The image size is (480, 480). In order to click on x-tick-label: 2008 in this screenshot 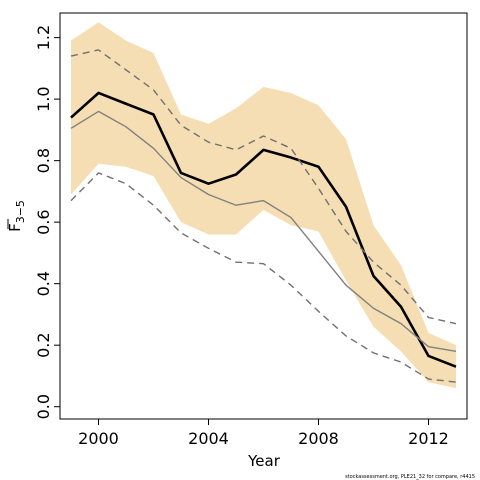, I will do `click(318, 438)`.